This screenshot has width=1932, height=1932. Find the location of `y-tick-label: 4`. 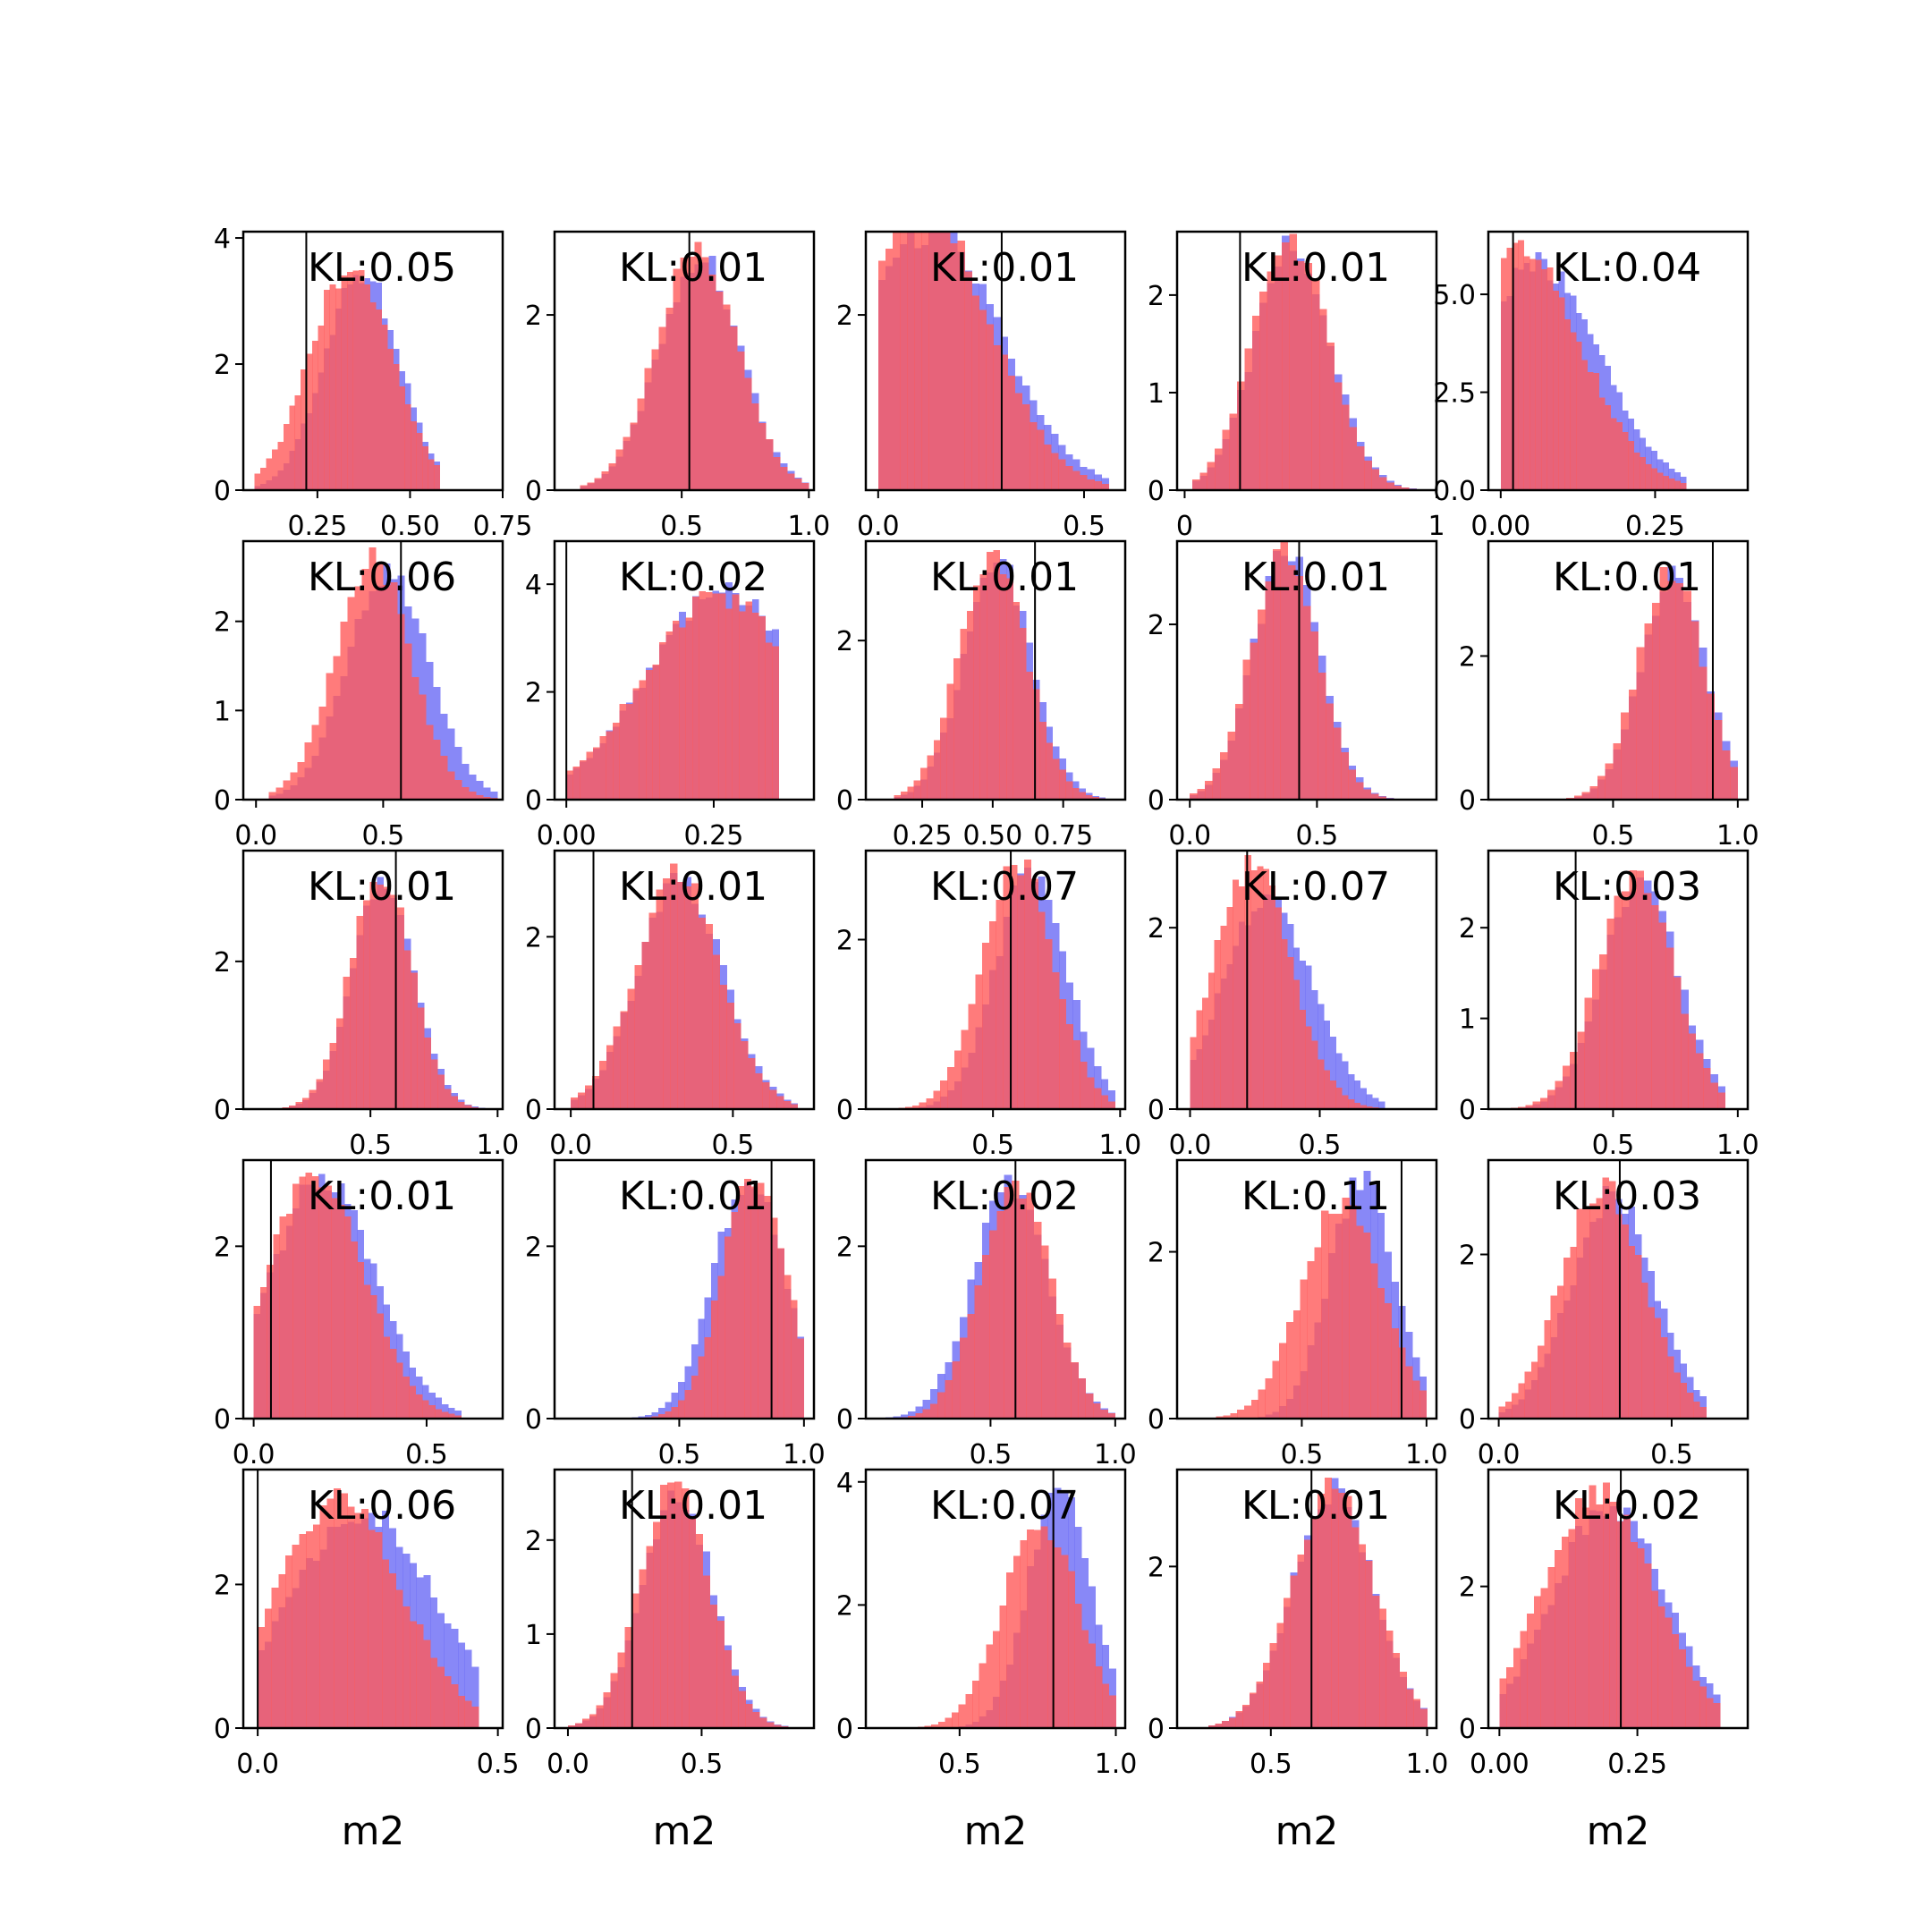

y-tick-label: 4 is located at coordinates (222, 239).